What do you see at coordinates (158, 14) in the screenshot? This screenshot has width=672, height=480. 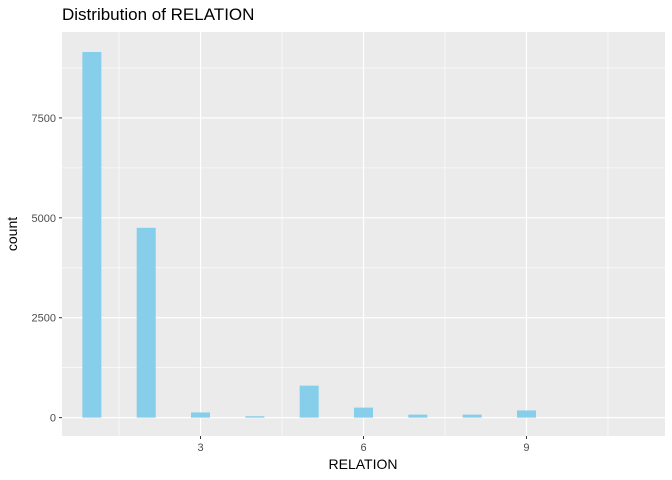 I see `chart-title: Distribution of RELATION` at bounding box center [158, 14].